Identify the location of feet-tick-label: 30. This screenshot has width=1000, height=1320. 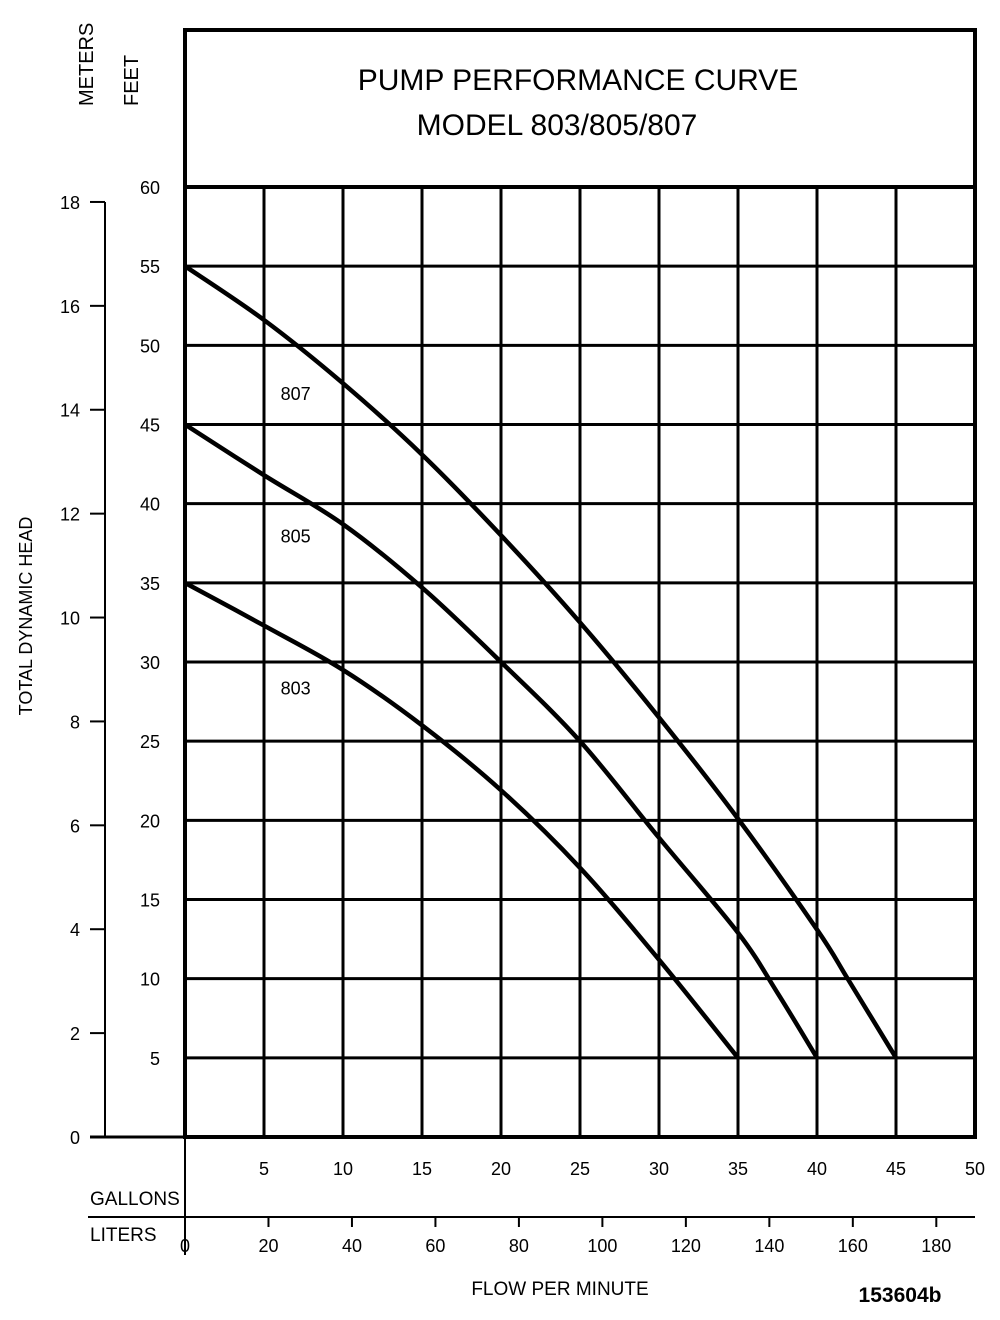
(150, 663).